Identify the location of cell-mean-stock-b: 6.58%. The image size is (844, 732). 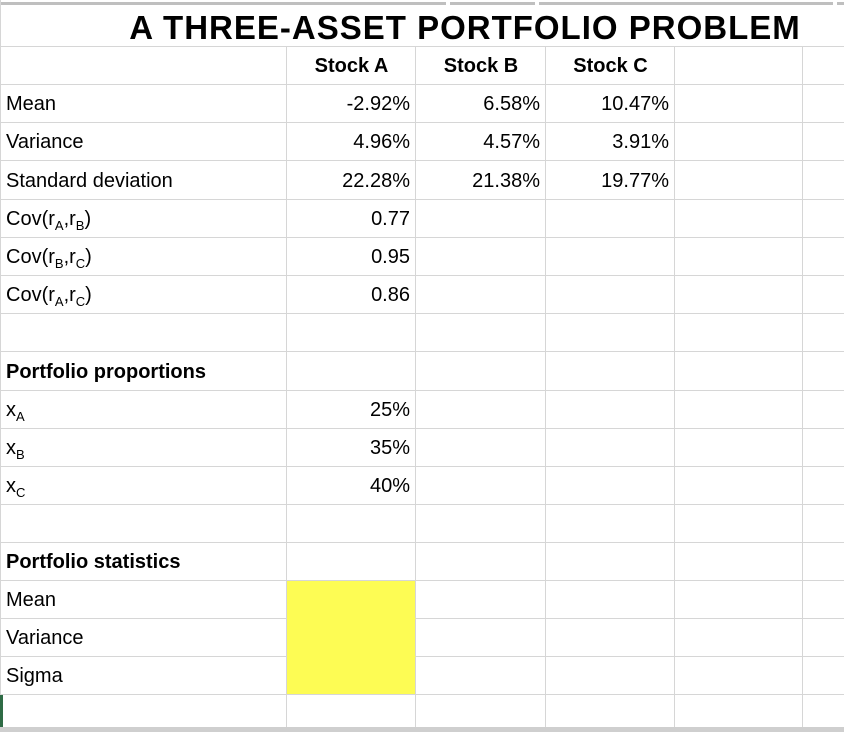
(481, 104).